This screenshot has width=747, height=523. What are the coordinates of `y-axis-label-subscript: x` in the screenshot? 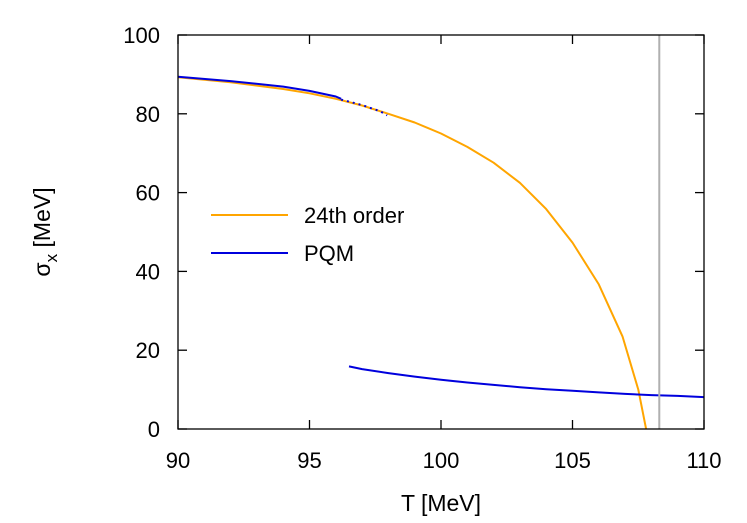 It's located at (51, 257).